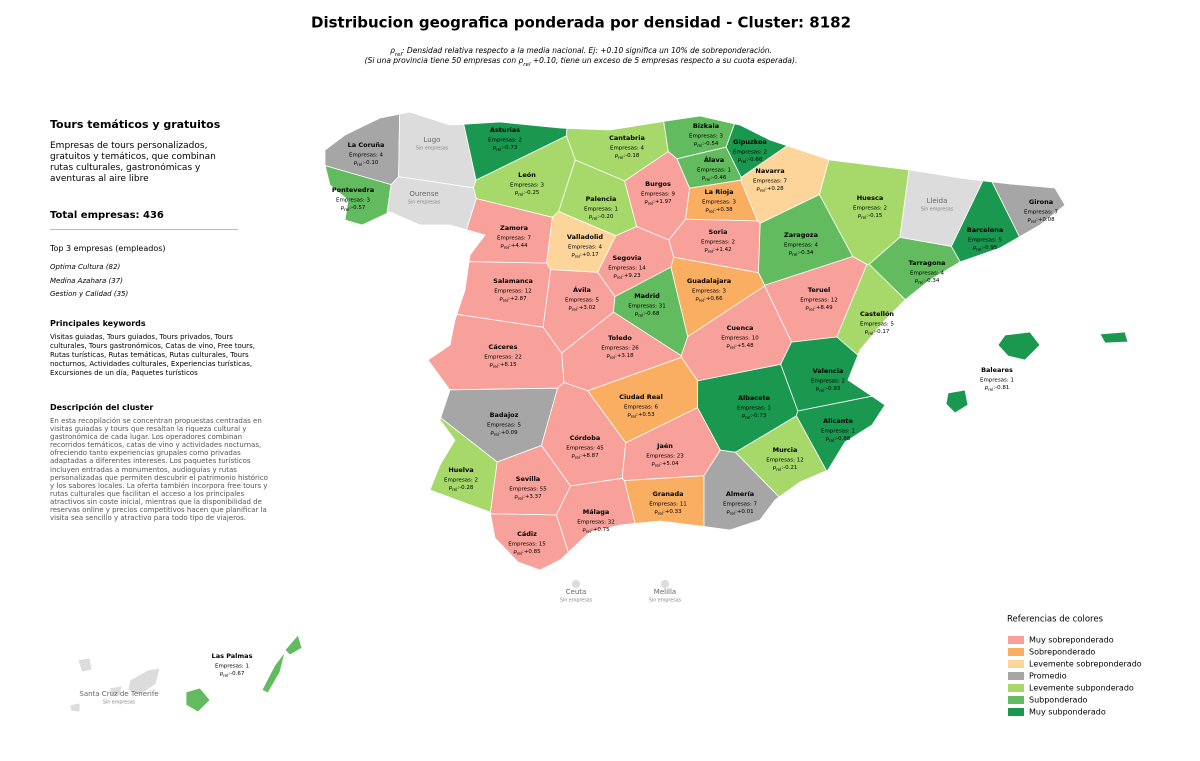 This screenshot has height=761, width=1200. I want to click on province-name: Baleares, so click(997, 370).